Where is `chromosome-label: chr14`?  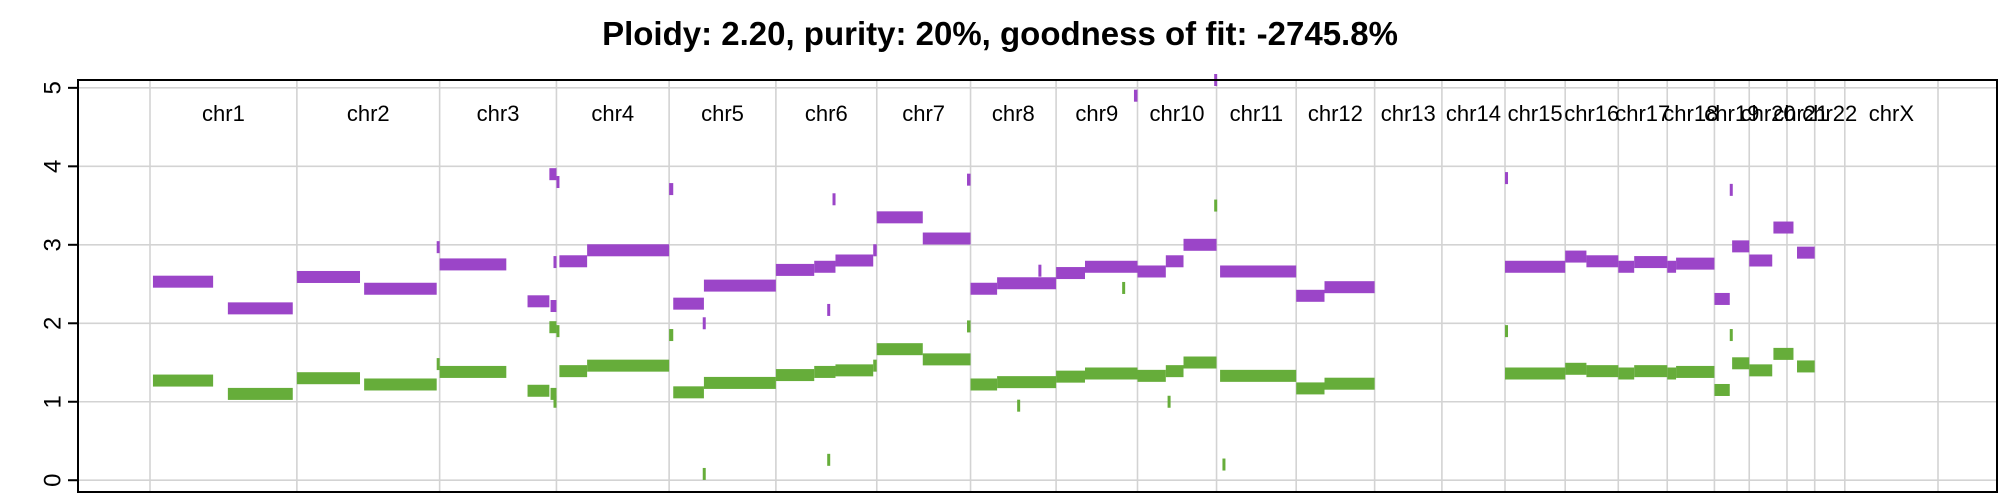 chromosome-label: chr14 is located at coordinates (1473, 113).